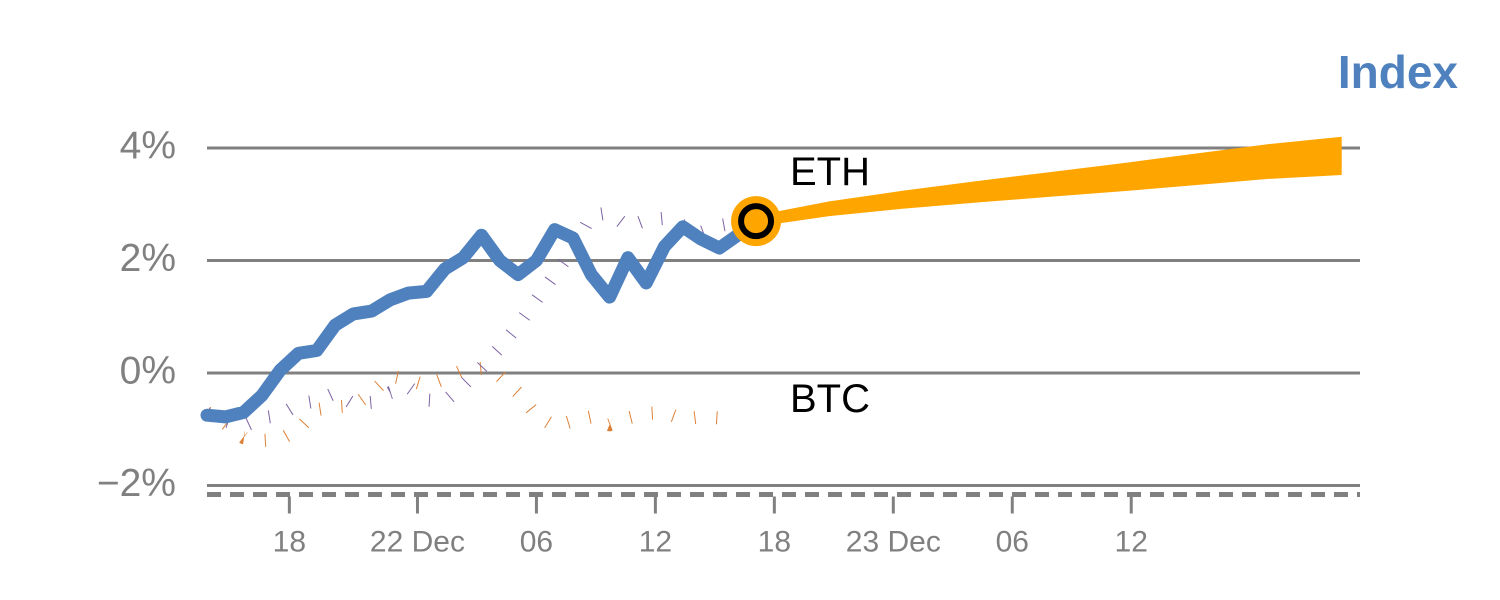 The height and width of the screenshot is (600, 1500). I want to click on x-axis-tick-labels: 18 22 Dec 06 12 18 23 Dec 06 12, so click(710, 542).